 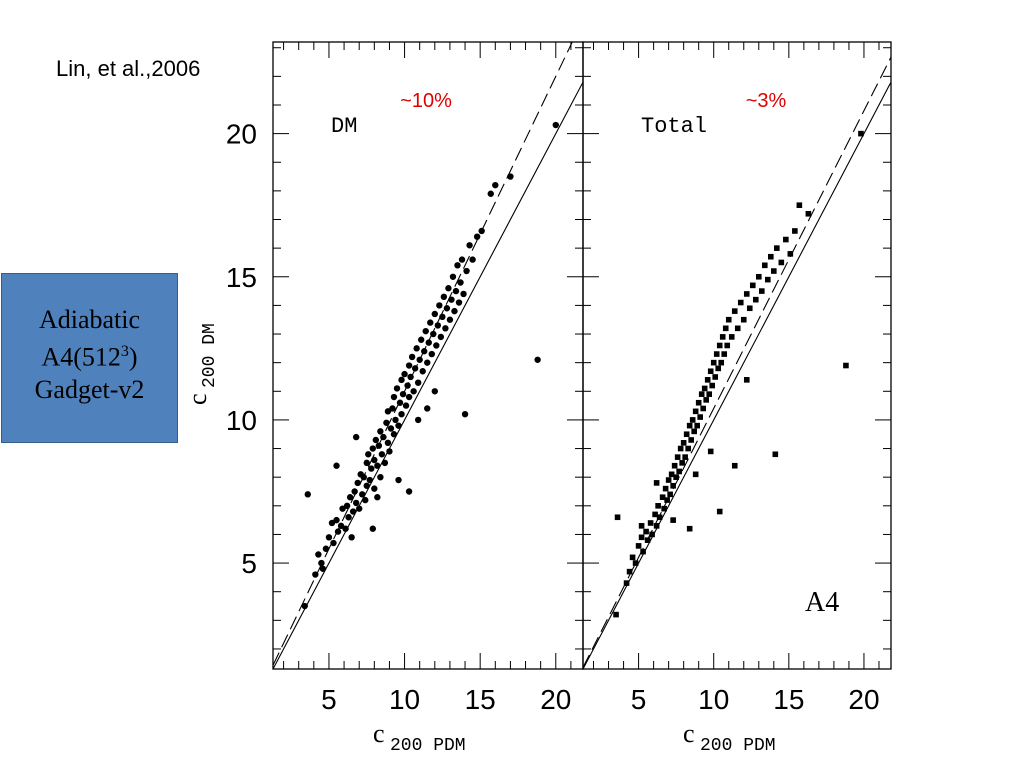 What do you see at coordinates (766, 101) in the screenshot?
I see `scatter-annotation: ~3%` at bounding box center [766, 101].